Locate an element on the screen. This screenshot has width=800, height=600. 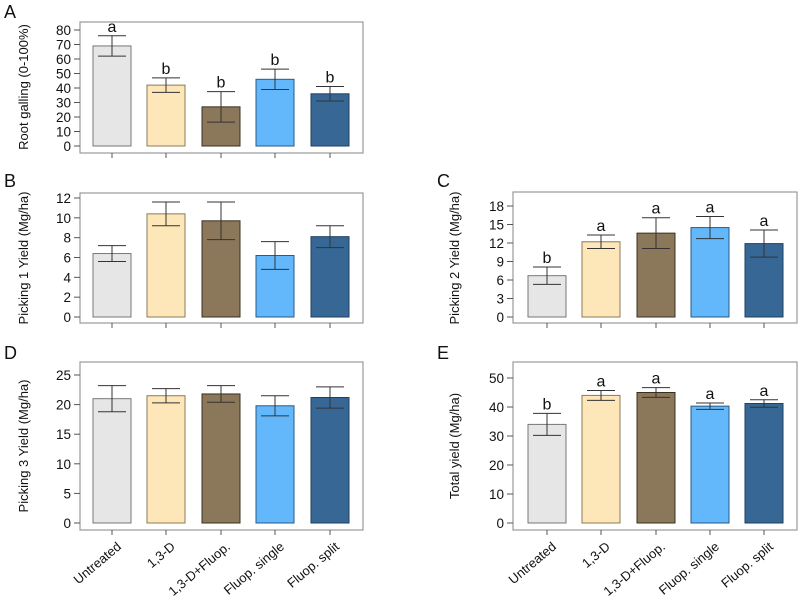
y-axis-title: Total yield (Mg/ha) is located at coordinates (454, 446).